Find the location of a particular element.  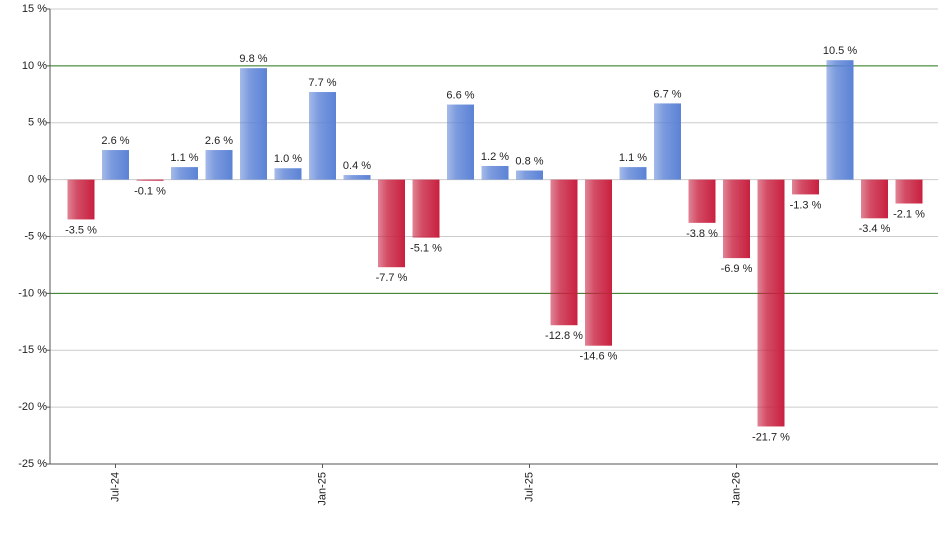

y-tick-label: 0 % is located at coordinates (37, 180).